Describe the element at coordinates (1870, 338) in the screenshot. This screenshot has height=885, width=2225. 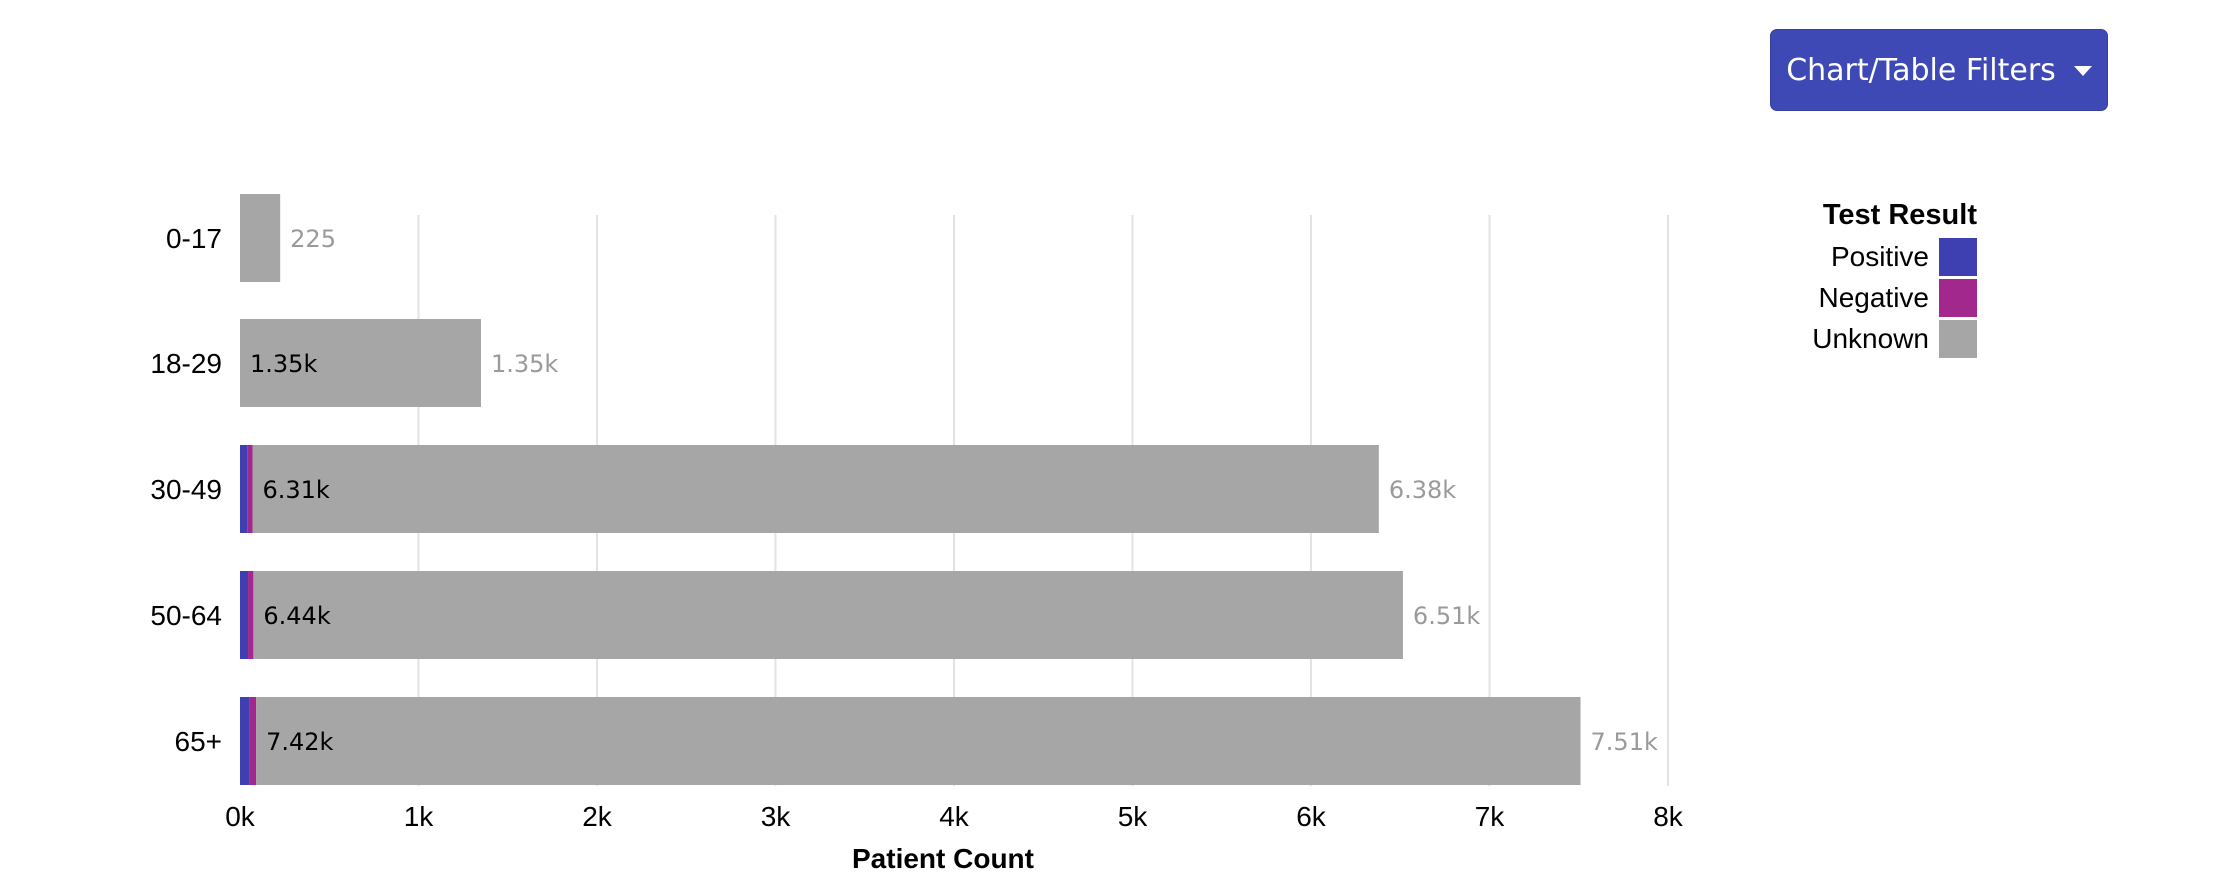
I see `legend-label: Unknown` at that location.